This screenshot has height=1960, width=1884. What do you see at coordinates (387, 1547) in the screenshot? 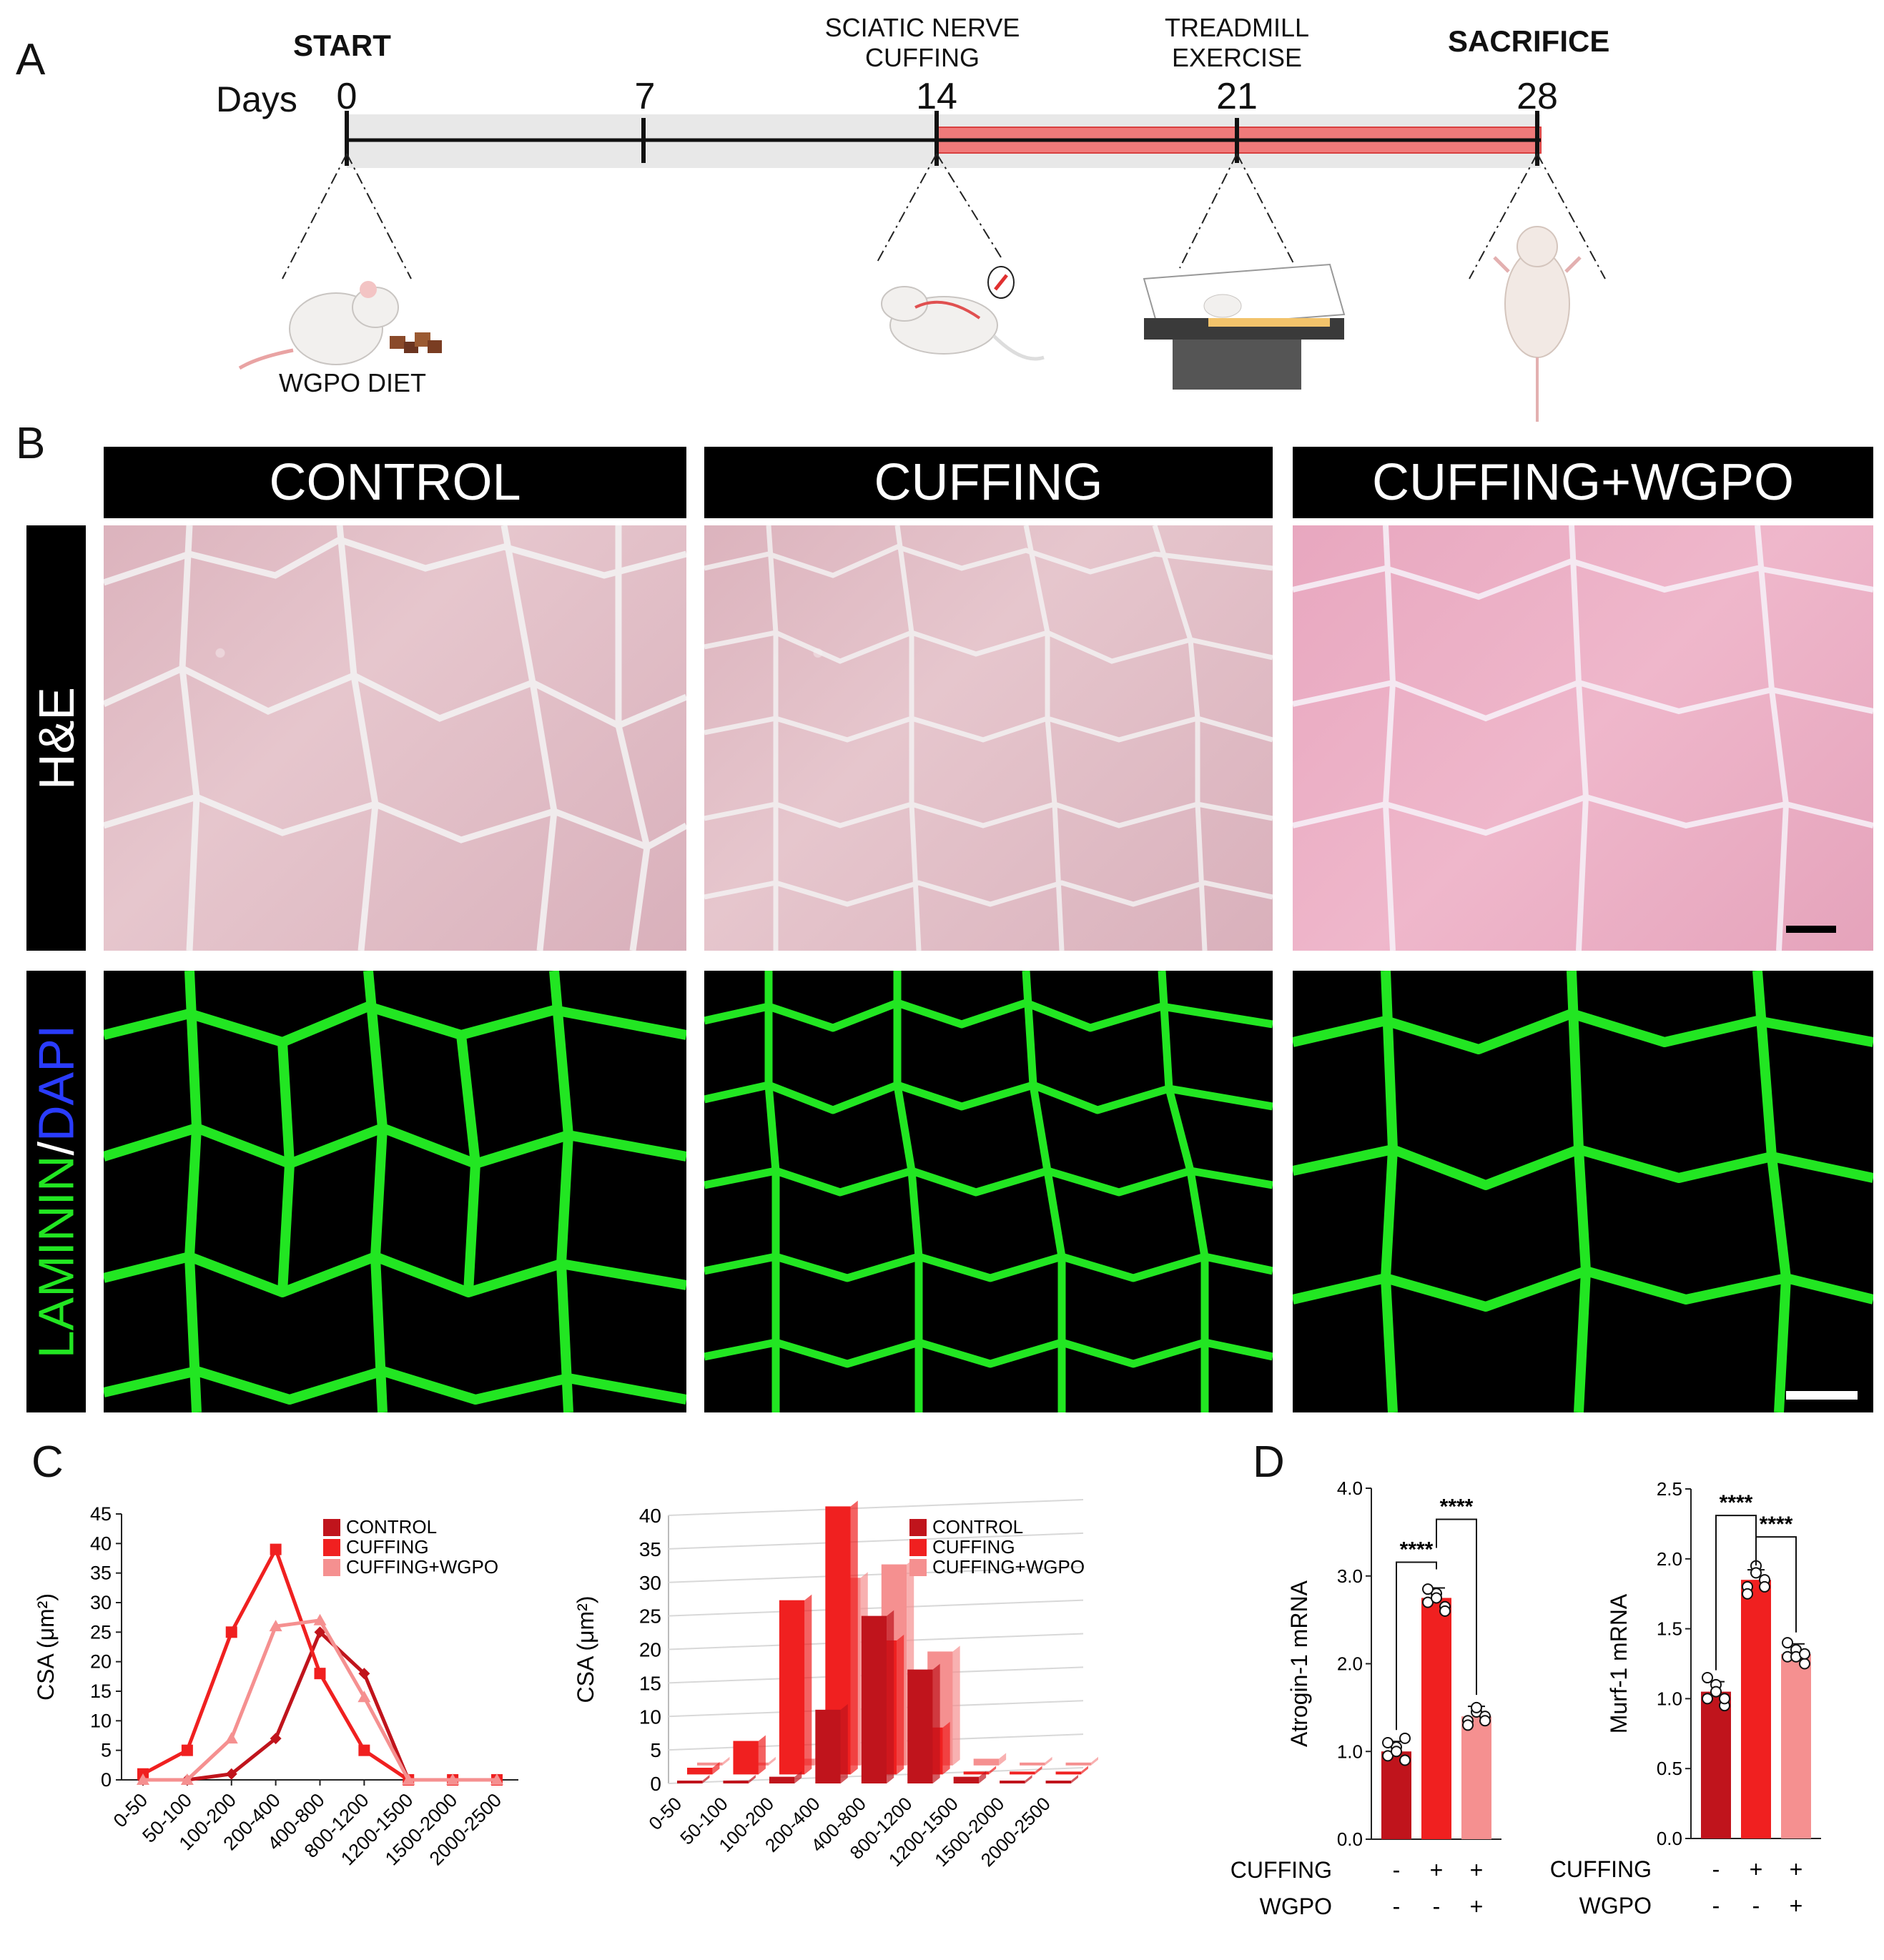
I see `legend-label: CUFFING` at bounding box center [387, 1547].